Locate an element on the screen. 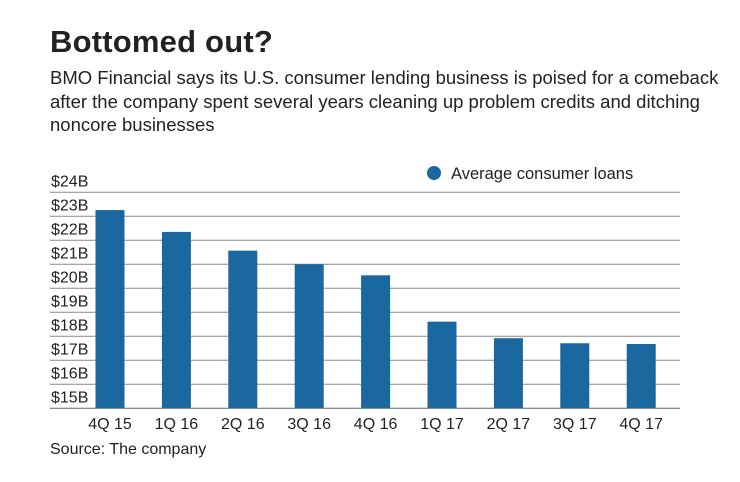  legend-marker is located at coordinates (434, 173).